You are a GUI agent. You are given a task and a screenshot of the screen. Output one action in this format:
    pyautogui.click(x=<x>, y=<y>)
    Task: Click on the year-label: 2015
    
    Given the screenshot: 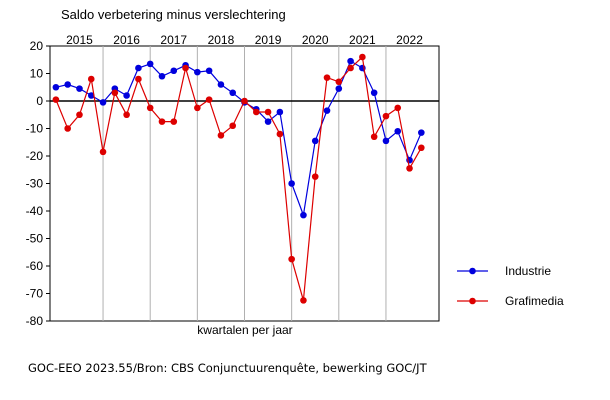 What is the action you would take?
    pyautogui.click(x=79, y=40)
    